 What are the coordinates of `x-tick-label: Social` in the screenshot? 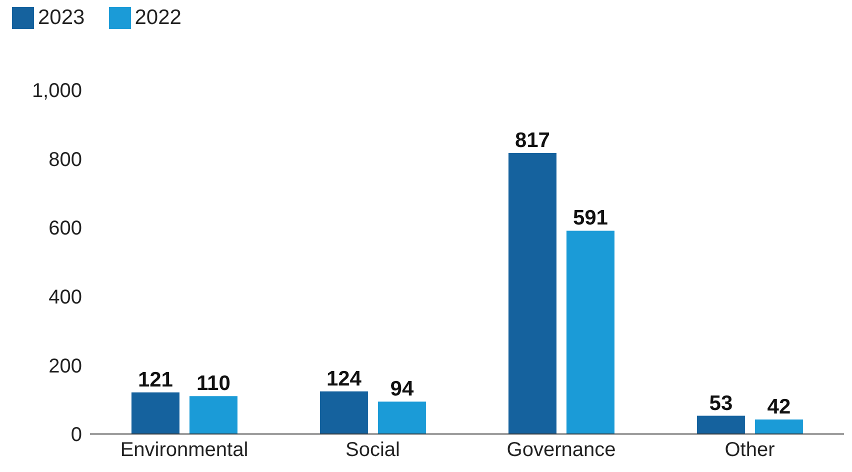 It's located at (373, 450).